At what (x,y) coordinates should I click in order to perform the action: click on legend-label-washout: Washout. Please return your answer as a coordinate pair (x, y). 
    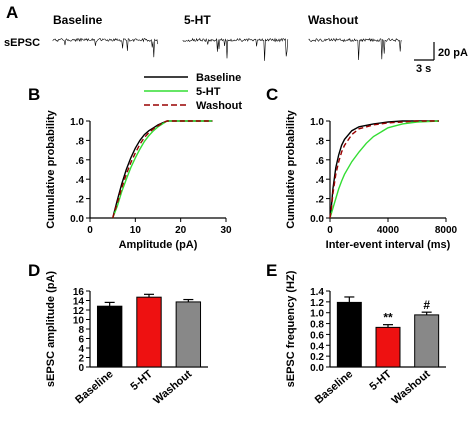
    Looking at the image, I should click on (219, 106).